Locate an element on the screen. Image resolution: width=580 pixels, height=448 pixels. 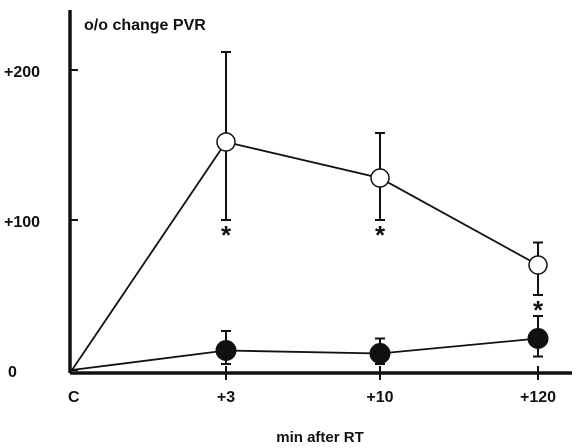
y-axis-label: o/o change PVR is located at coordinates (145, 25).